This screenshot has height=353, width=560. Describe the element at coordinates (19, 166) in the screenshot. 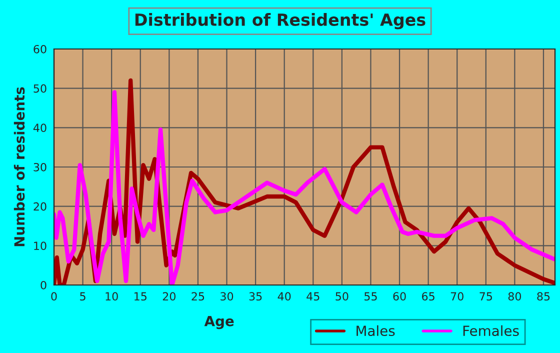

I see `y-axis-title: Number of residents` at that location.